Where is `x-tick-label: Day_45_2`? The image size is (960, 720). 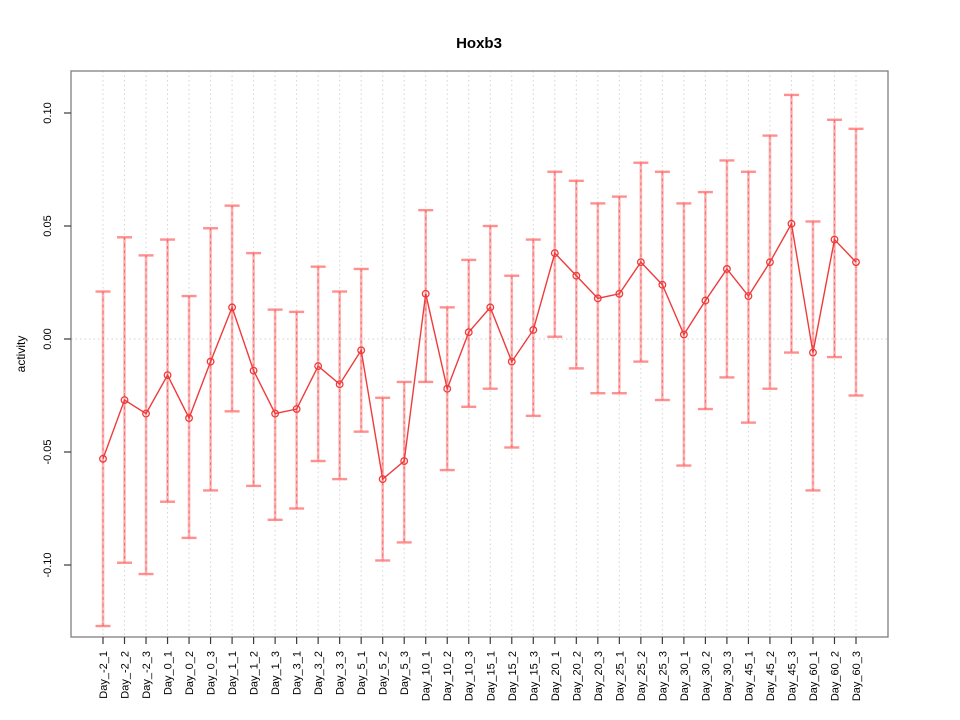 x-tick-label: Day_45_2 is located at coordinates (771, 676).